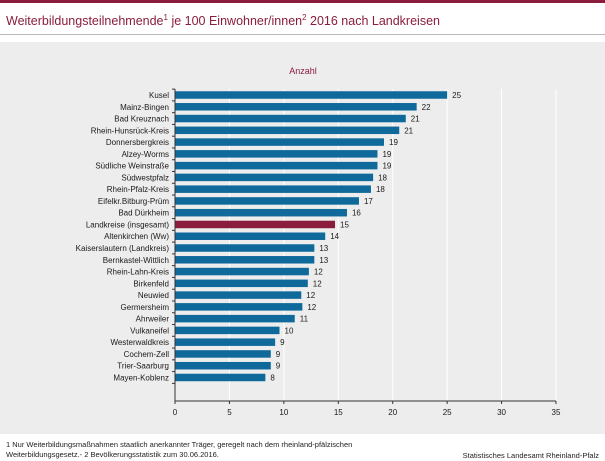 This screenshot has height=461, width=605. I want to click on x-tick-label: 35, so click(556, 412).